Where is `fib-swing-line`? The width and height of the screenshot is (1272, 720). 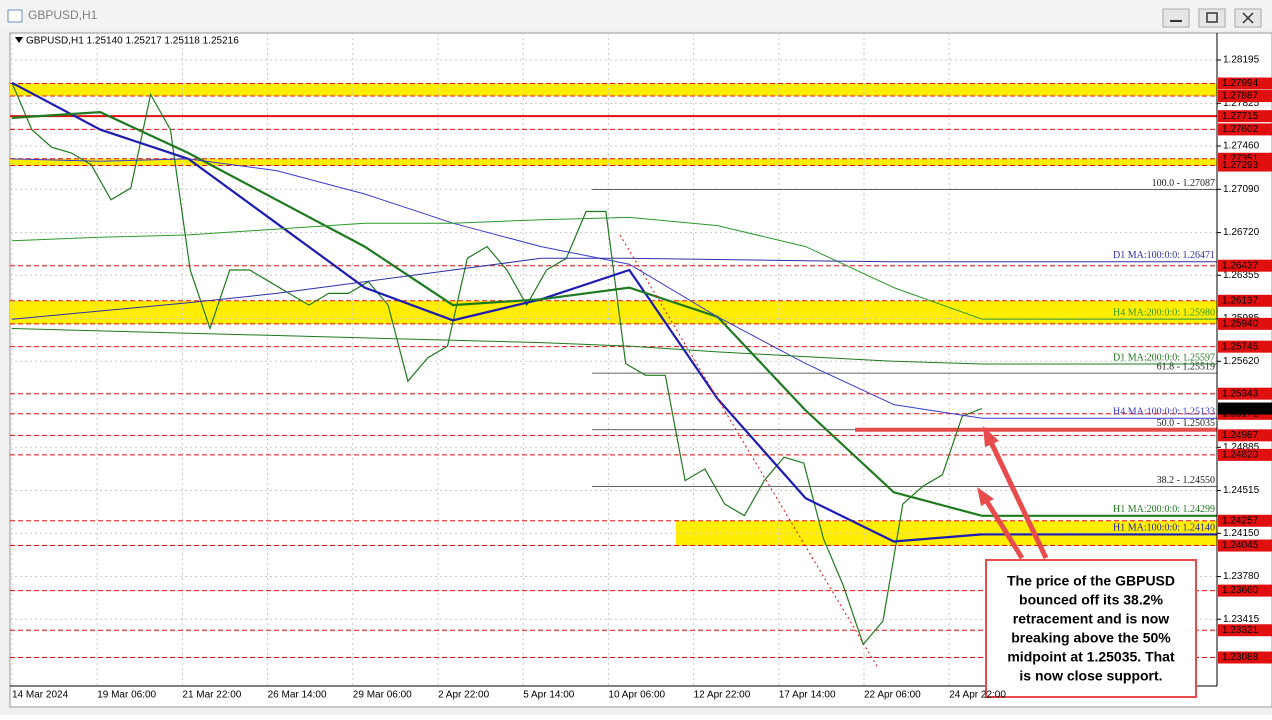
fib-swing-line is located at coordinates (749, 451).